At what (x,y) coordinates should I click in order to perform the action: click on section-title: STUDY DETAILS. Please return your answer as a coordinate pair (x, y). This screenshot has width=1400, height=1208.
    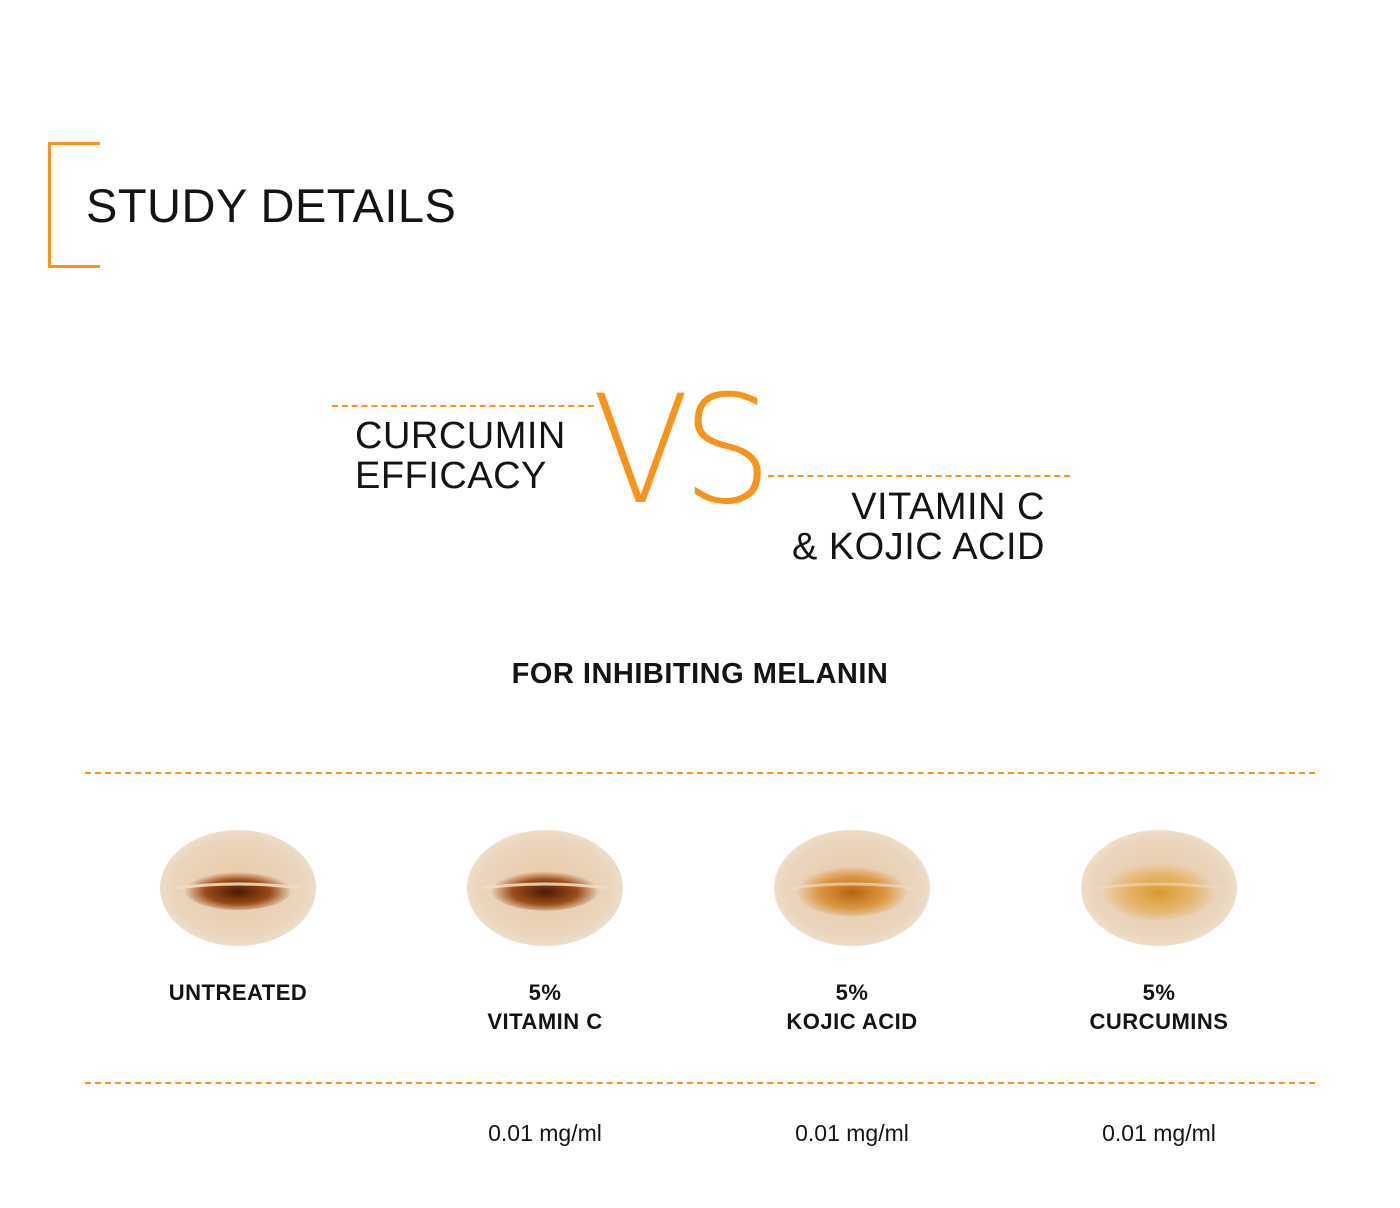
    Looking at the image, I should click on (271, 205).